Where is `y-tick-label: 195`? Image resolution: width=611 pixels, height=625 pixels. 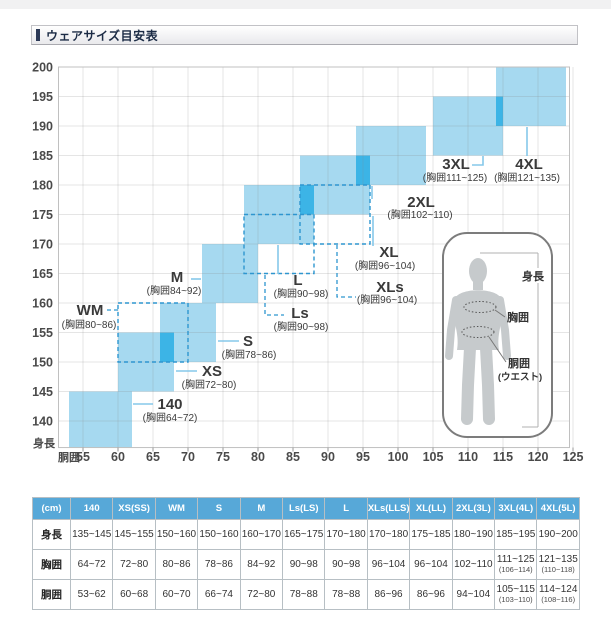
y-tick-label: 195 is located at coordinates (42, 97).